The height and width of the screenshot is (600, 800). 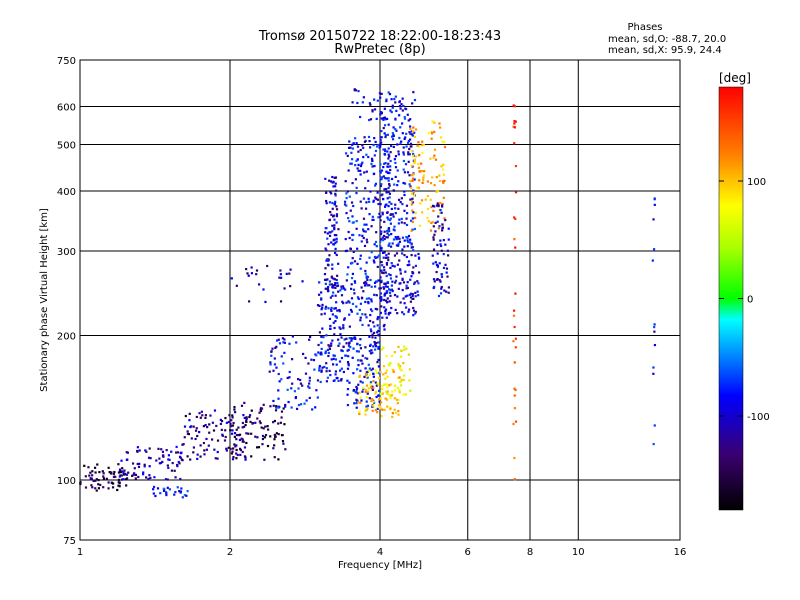 What do you see at coordinates (468, 552) in the screenshot?
I see `x-tick-label: 6` at bounding box center [468, 552].